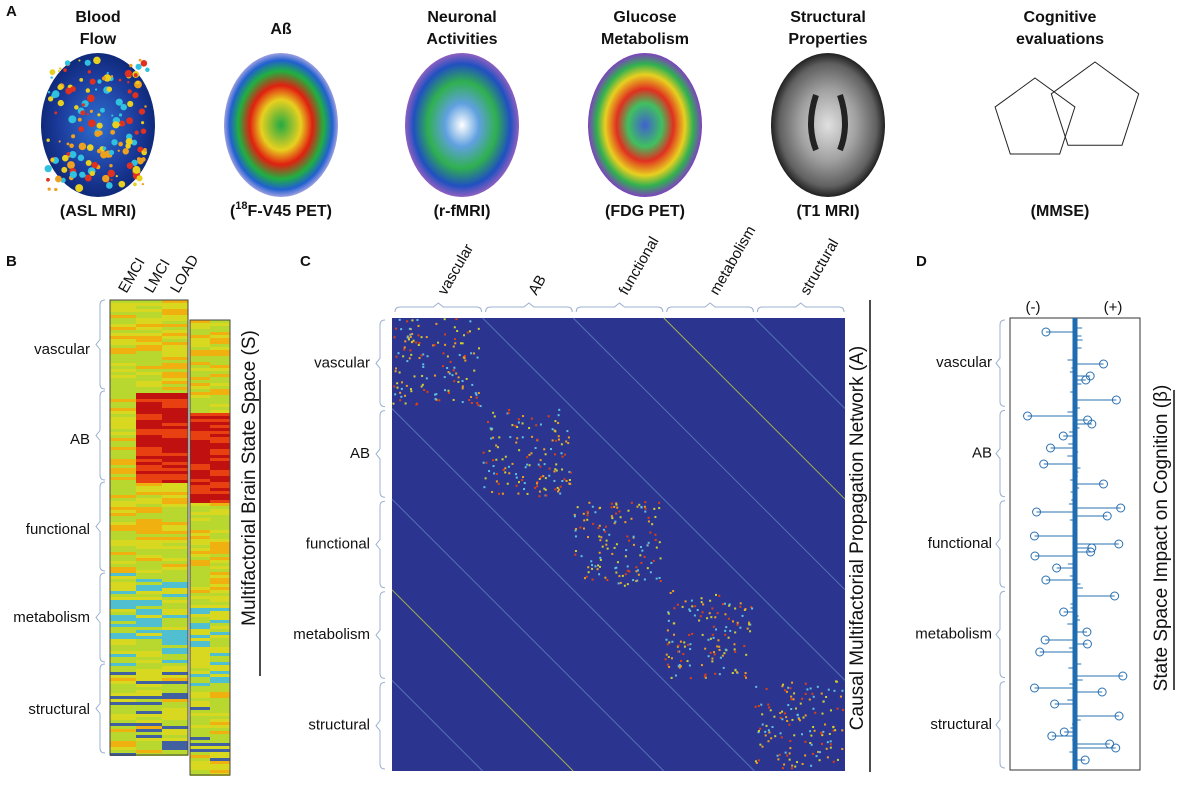 This screenshot has width=1192, height=787. Describe the element at coordinates (210, 547) in the screenshot. I see `heat-frame` at that location.